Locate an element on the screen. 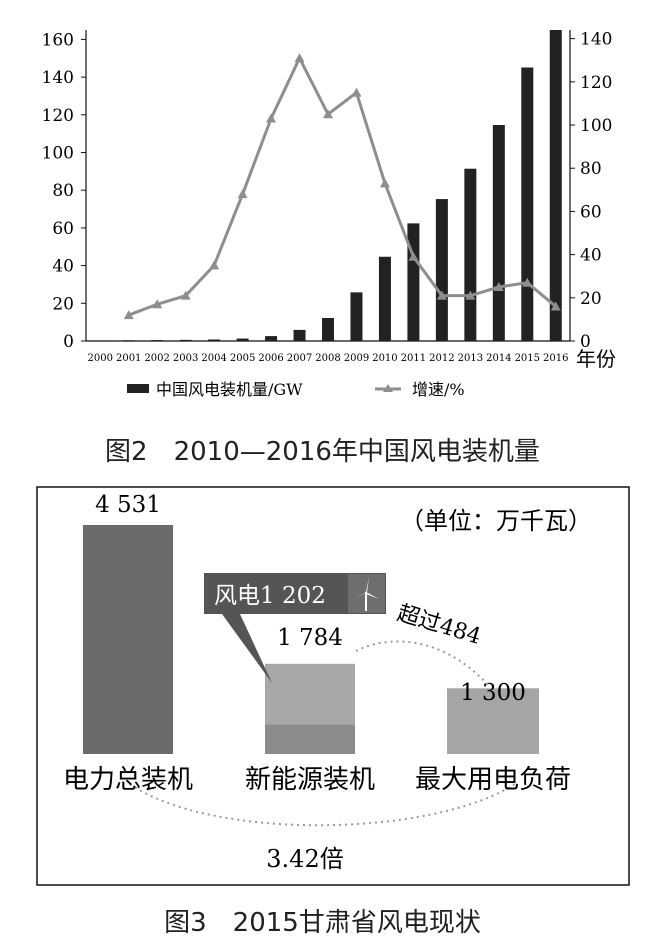 This screenshot has width=645, height=949. year-tick-label: 2008 is located at coordinates (327, 358).